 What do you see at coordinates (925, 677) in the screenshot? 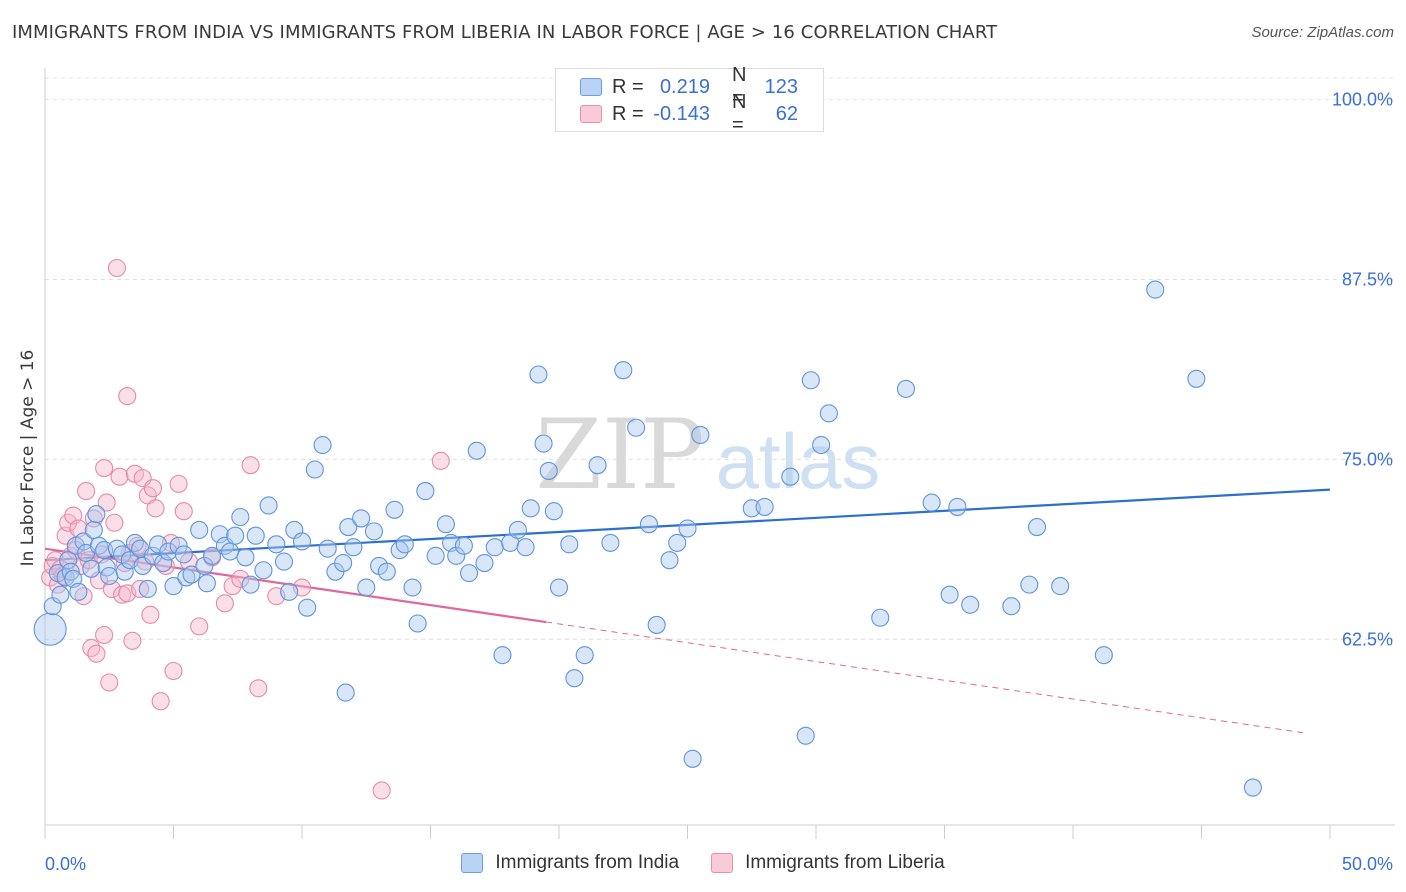
I see `liberia-trend-extension` at bounding box center [925, 677].